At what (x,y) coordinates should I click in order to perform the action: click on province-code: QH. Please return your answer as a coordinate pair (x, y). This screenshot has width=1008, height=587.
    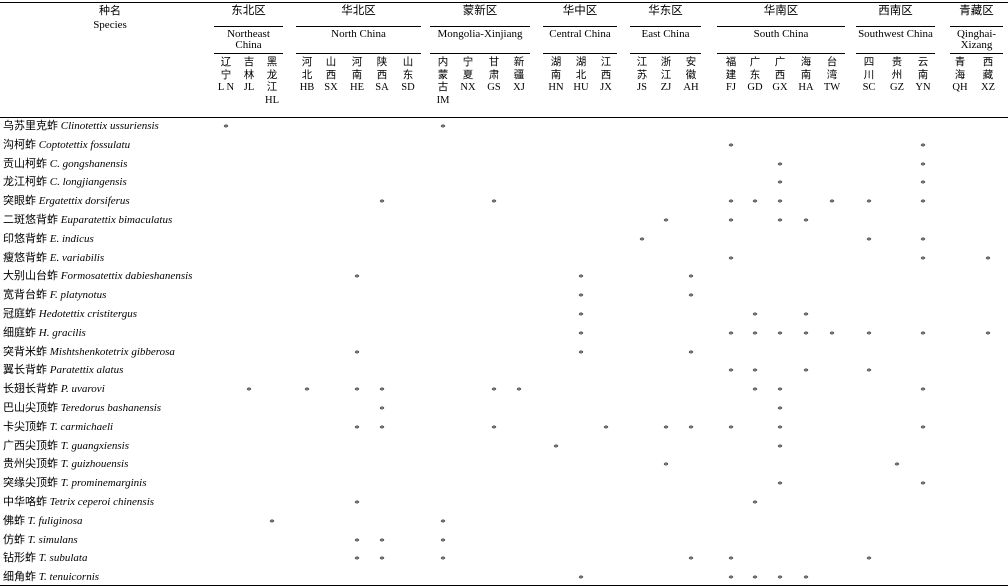
    Looking at the image, I should click on (960, 87).